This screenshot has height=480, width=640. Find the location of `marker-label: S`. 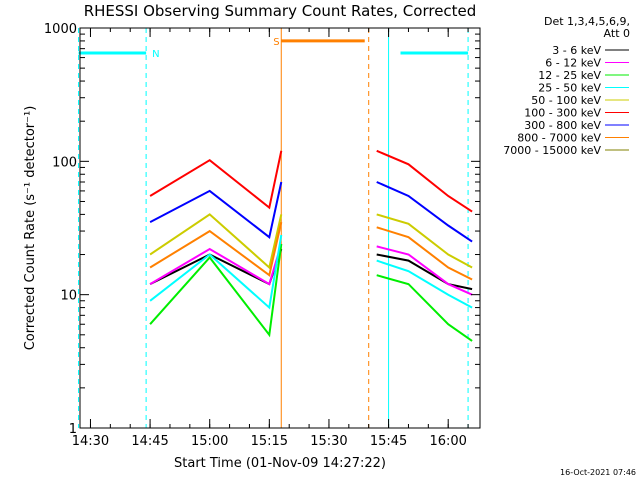

marker-label: S is located at coordinates (276, 42).